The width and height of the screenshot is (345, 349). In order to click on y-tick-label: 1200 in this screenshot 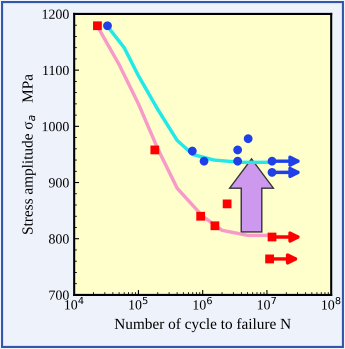, I will do `click(55, 14)`.